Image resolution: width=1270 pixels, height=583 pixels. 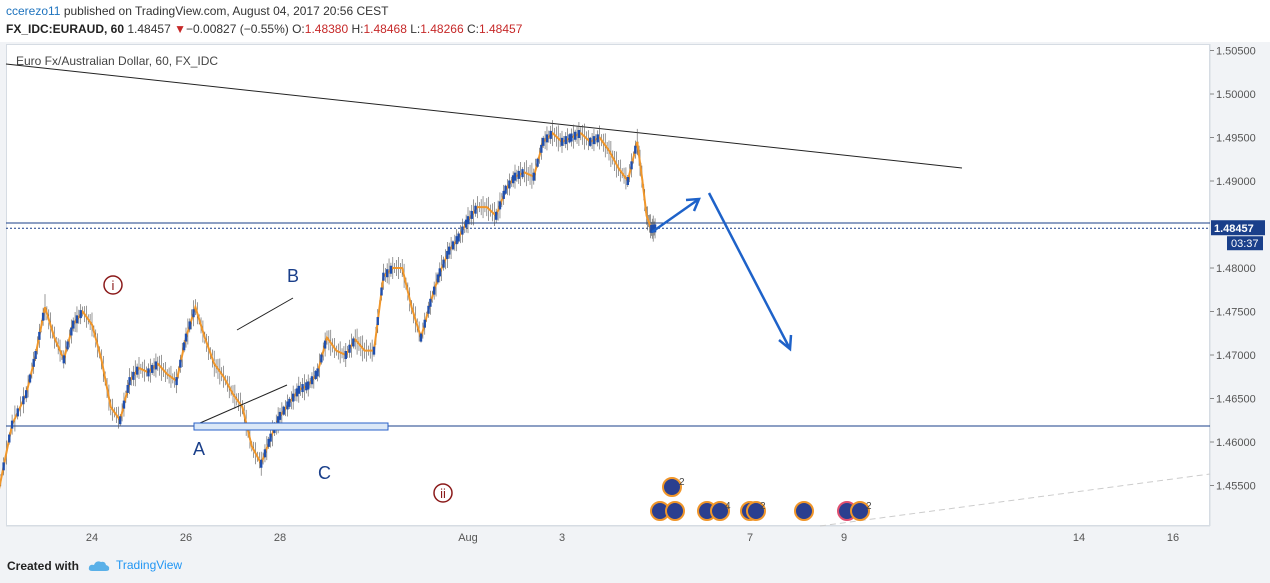 I want to click on author-link: ccerezo11, so click(x=33, y=11).